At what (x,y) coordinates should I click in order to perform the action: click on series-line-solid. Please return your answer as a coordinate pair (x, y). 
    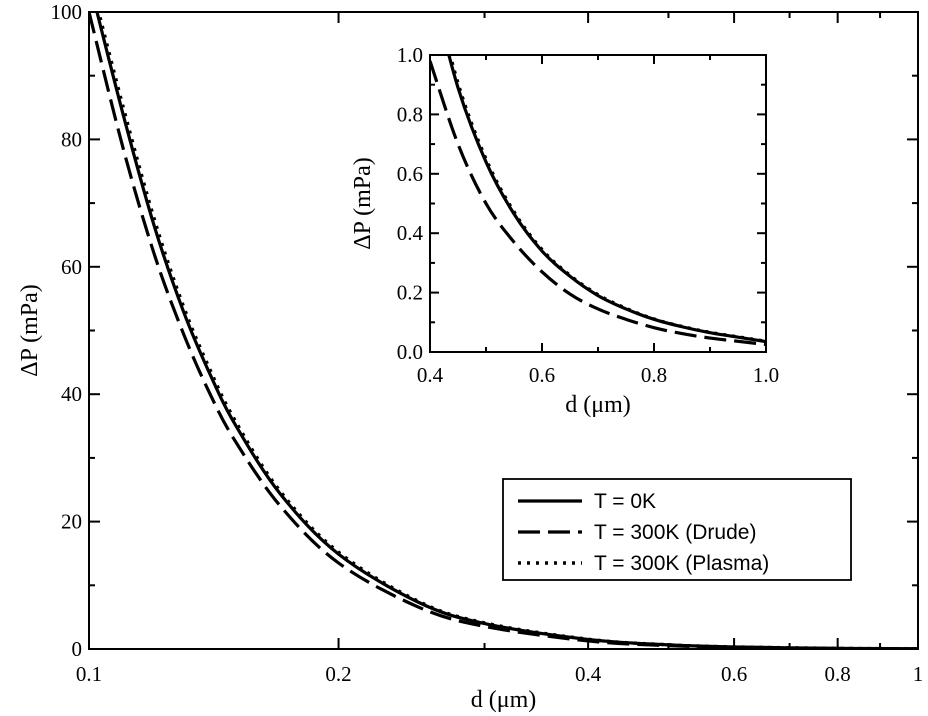
    Looking at the image, I should click on (606, 199).